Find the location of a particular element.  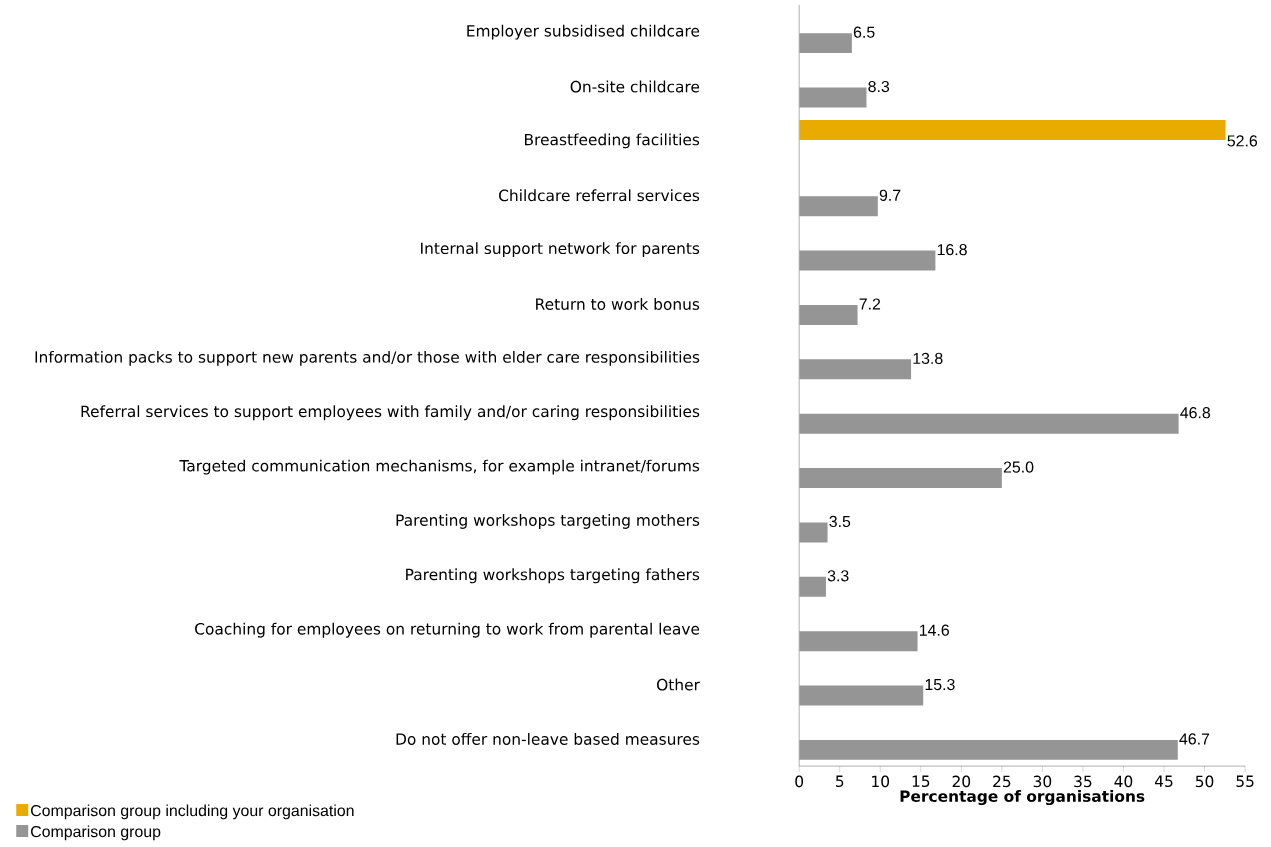

data-label: 15.3 is located at coordinates (940, 684).